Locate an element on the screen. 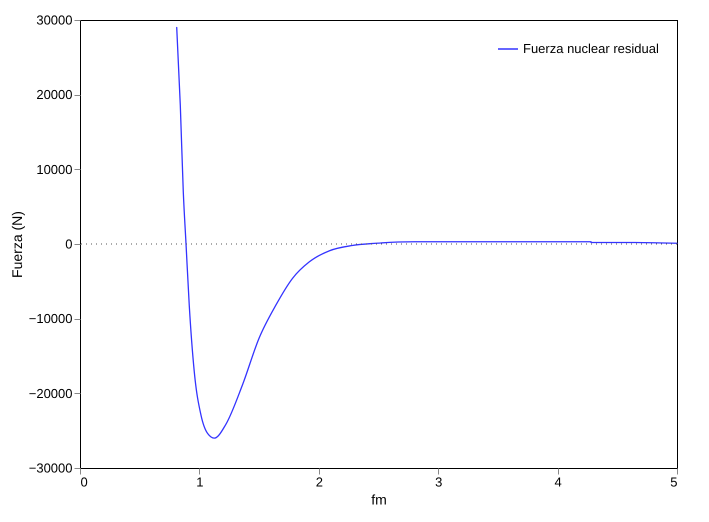  y-tick-label: −30000 is located at coordinates (50, 468).